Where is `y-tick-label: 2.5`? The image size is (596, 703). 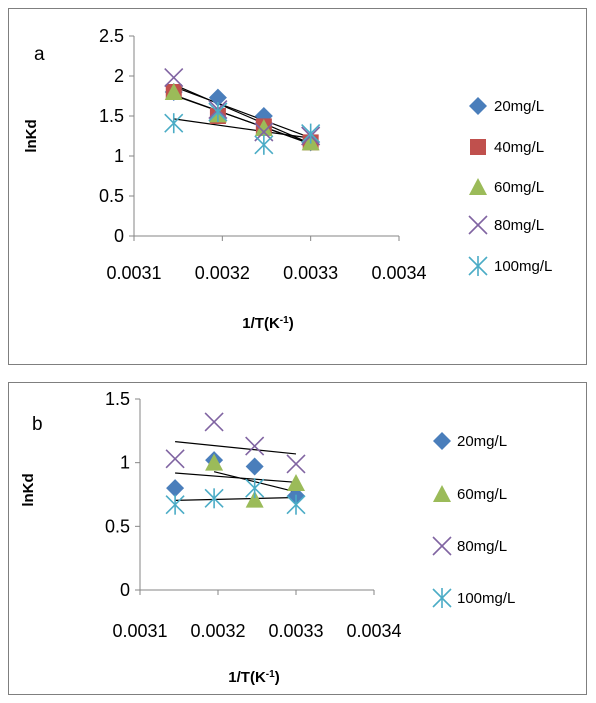
y-tick-label: 2.5 is located at coordinates (111, 36).